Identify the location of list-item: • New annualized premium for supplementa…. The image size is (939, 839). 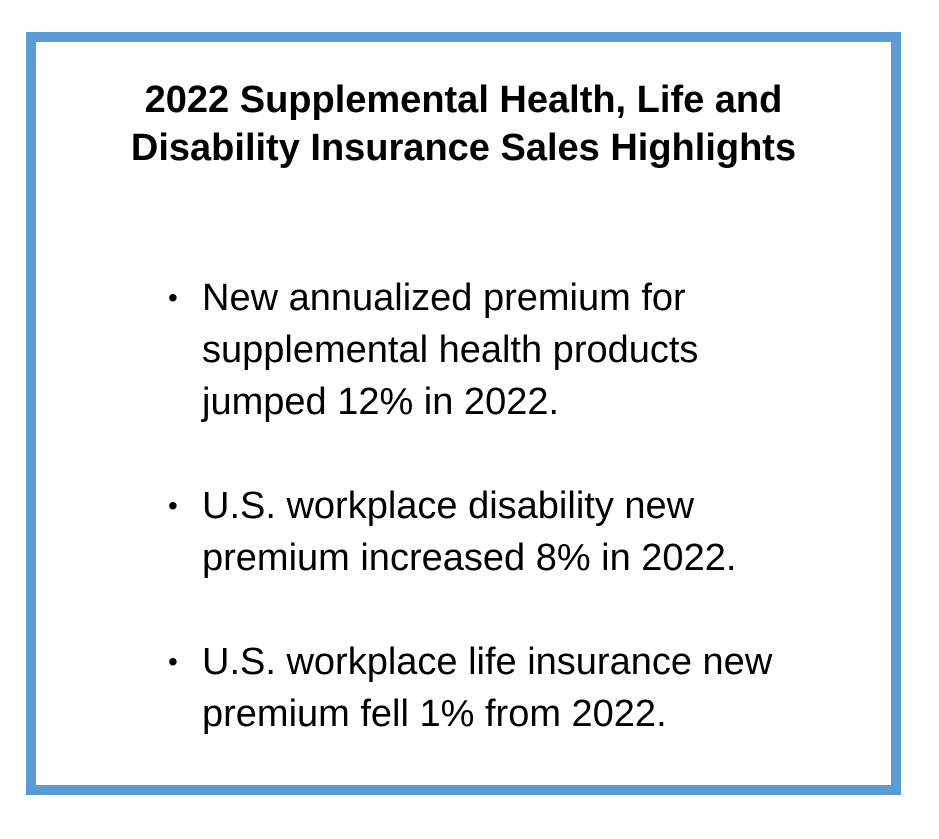
(516, 350).